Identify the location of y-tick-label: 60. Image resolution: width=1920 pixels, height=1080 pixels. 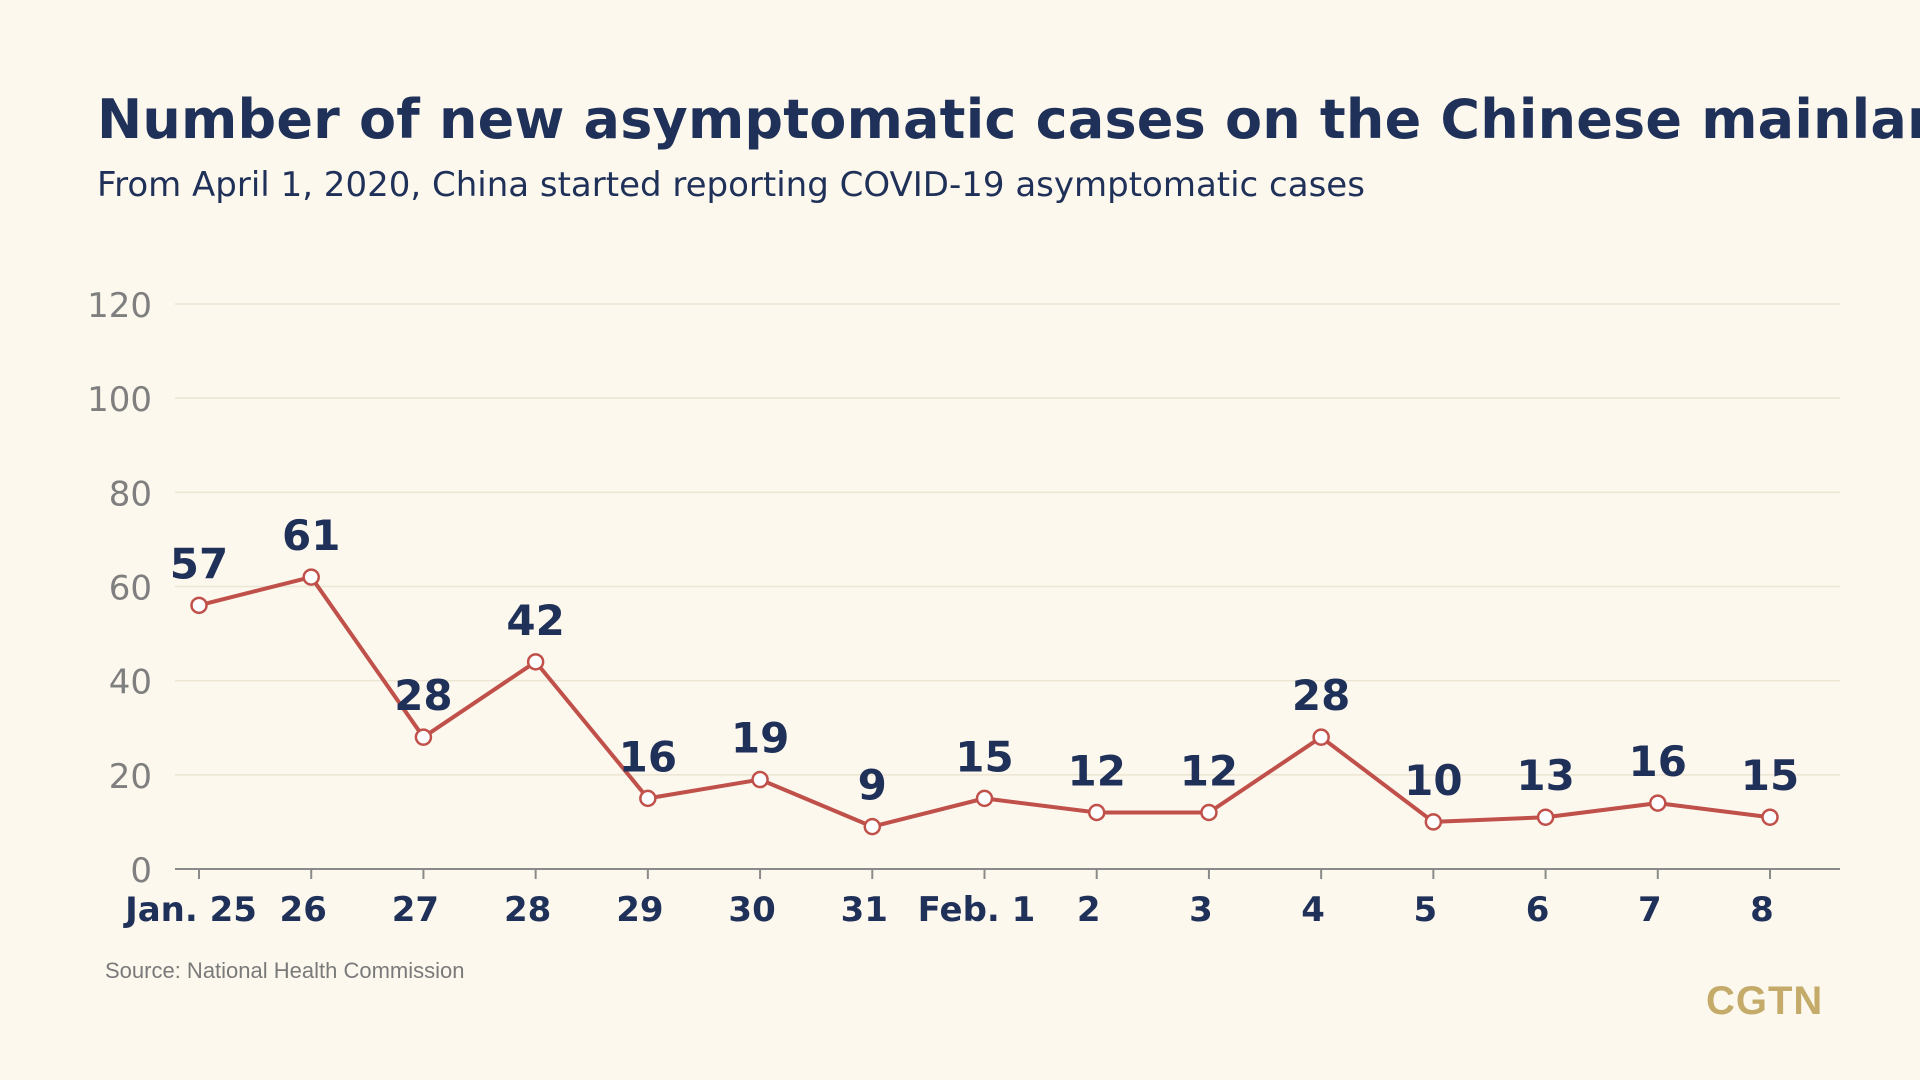
(130, 589).